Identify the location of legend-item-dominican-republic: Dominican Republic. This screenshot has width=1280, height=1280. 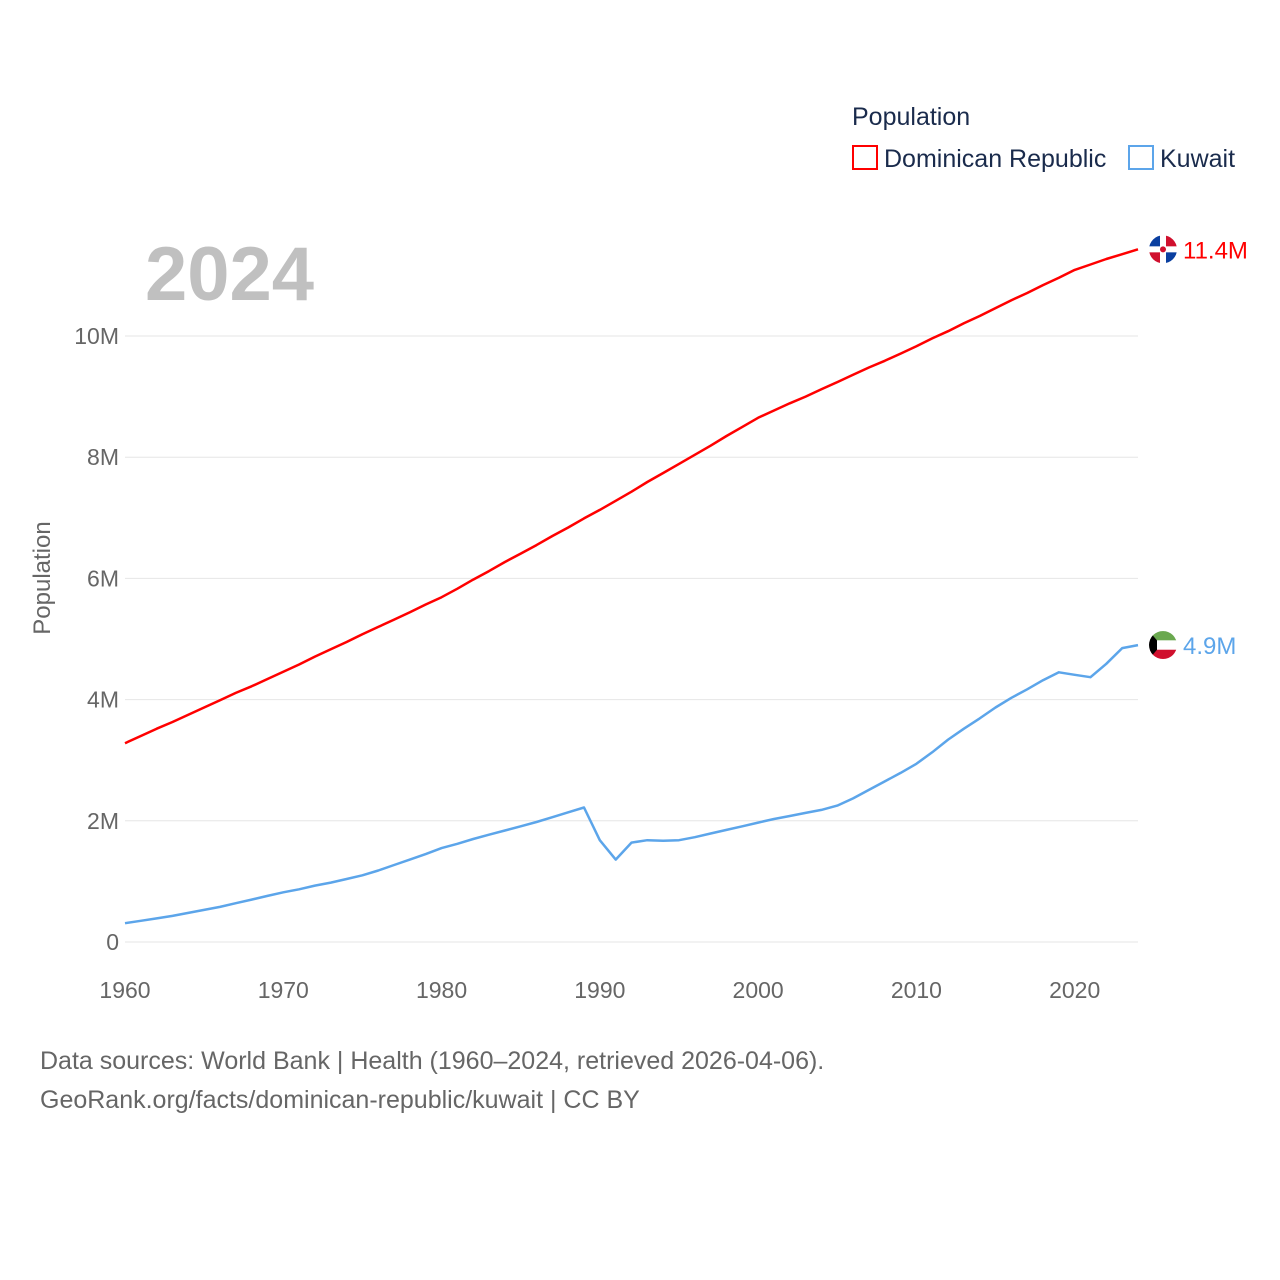
(979, 159).